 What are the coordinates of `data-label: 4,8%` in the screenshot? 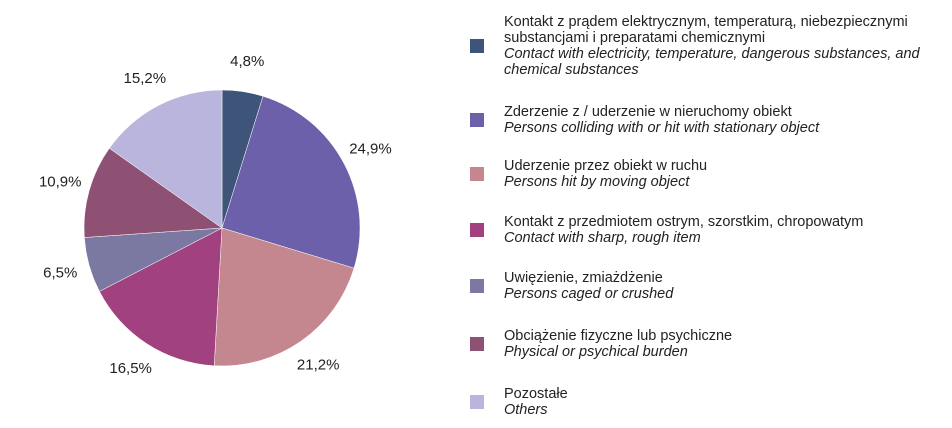 It's located at (247, 61).